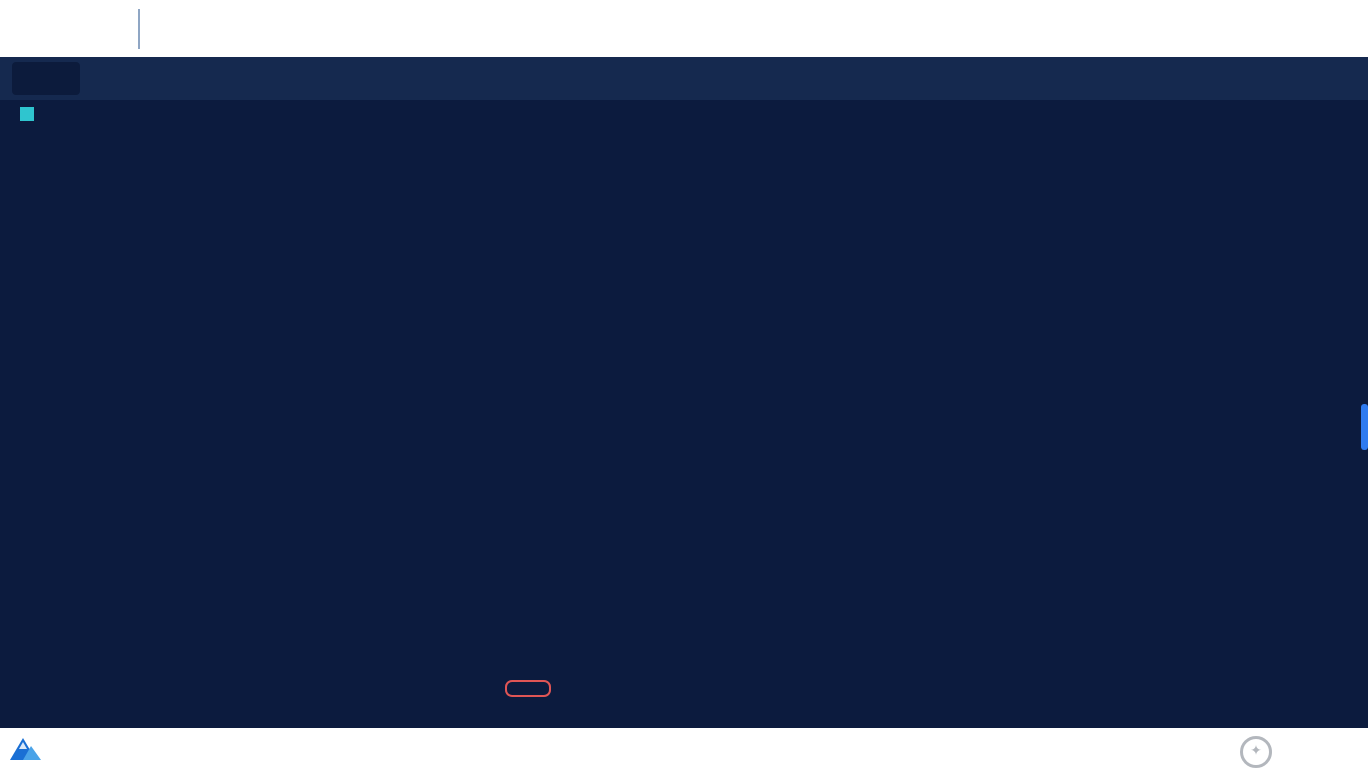 The width and height of the screenshot is (1368, 768). What do you see at coordinates (193, 78) in the screenshot?
I see `tab-no5-15k` at bounding box center [193, 78].